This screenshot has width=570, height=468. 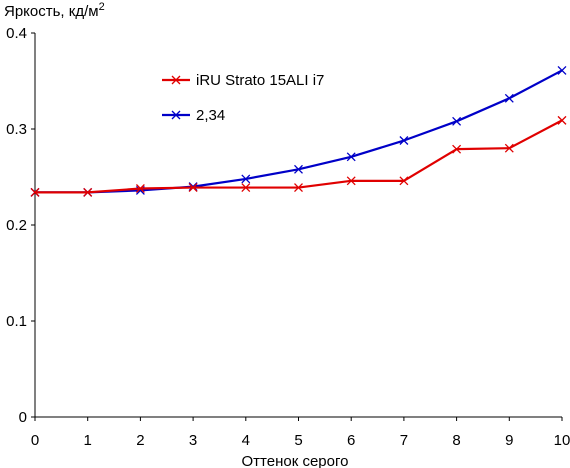 What do you see at coordinates (140, 440) in the screenshot?
I see `x-tick-label: 2` at bounding box center [140, 440].